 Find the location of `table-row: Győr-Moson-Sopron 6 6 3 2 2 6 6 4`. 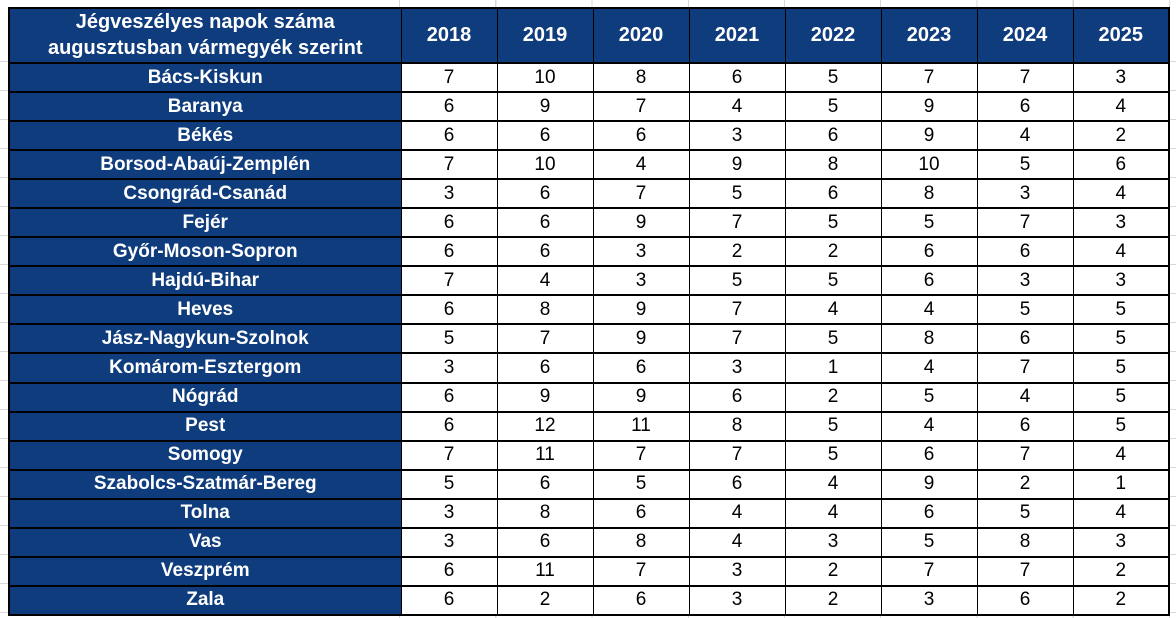

table-row: Győr-Moson-Sopron 6 6 3 2 2 6 6 4 is located at coordinates (589, 252).